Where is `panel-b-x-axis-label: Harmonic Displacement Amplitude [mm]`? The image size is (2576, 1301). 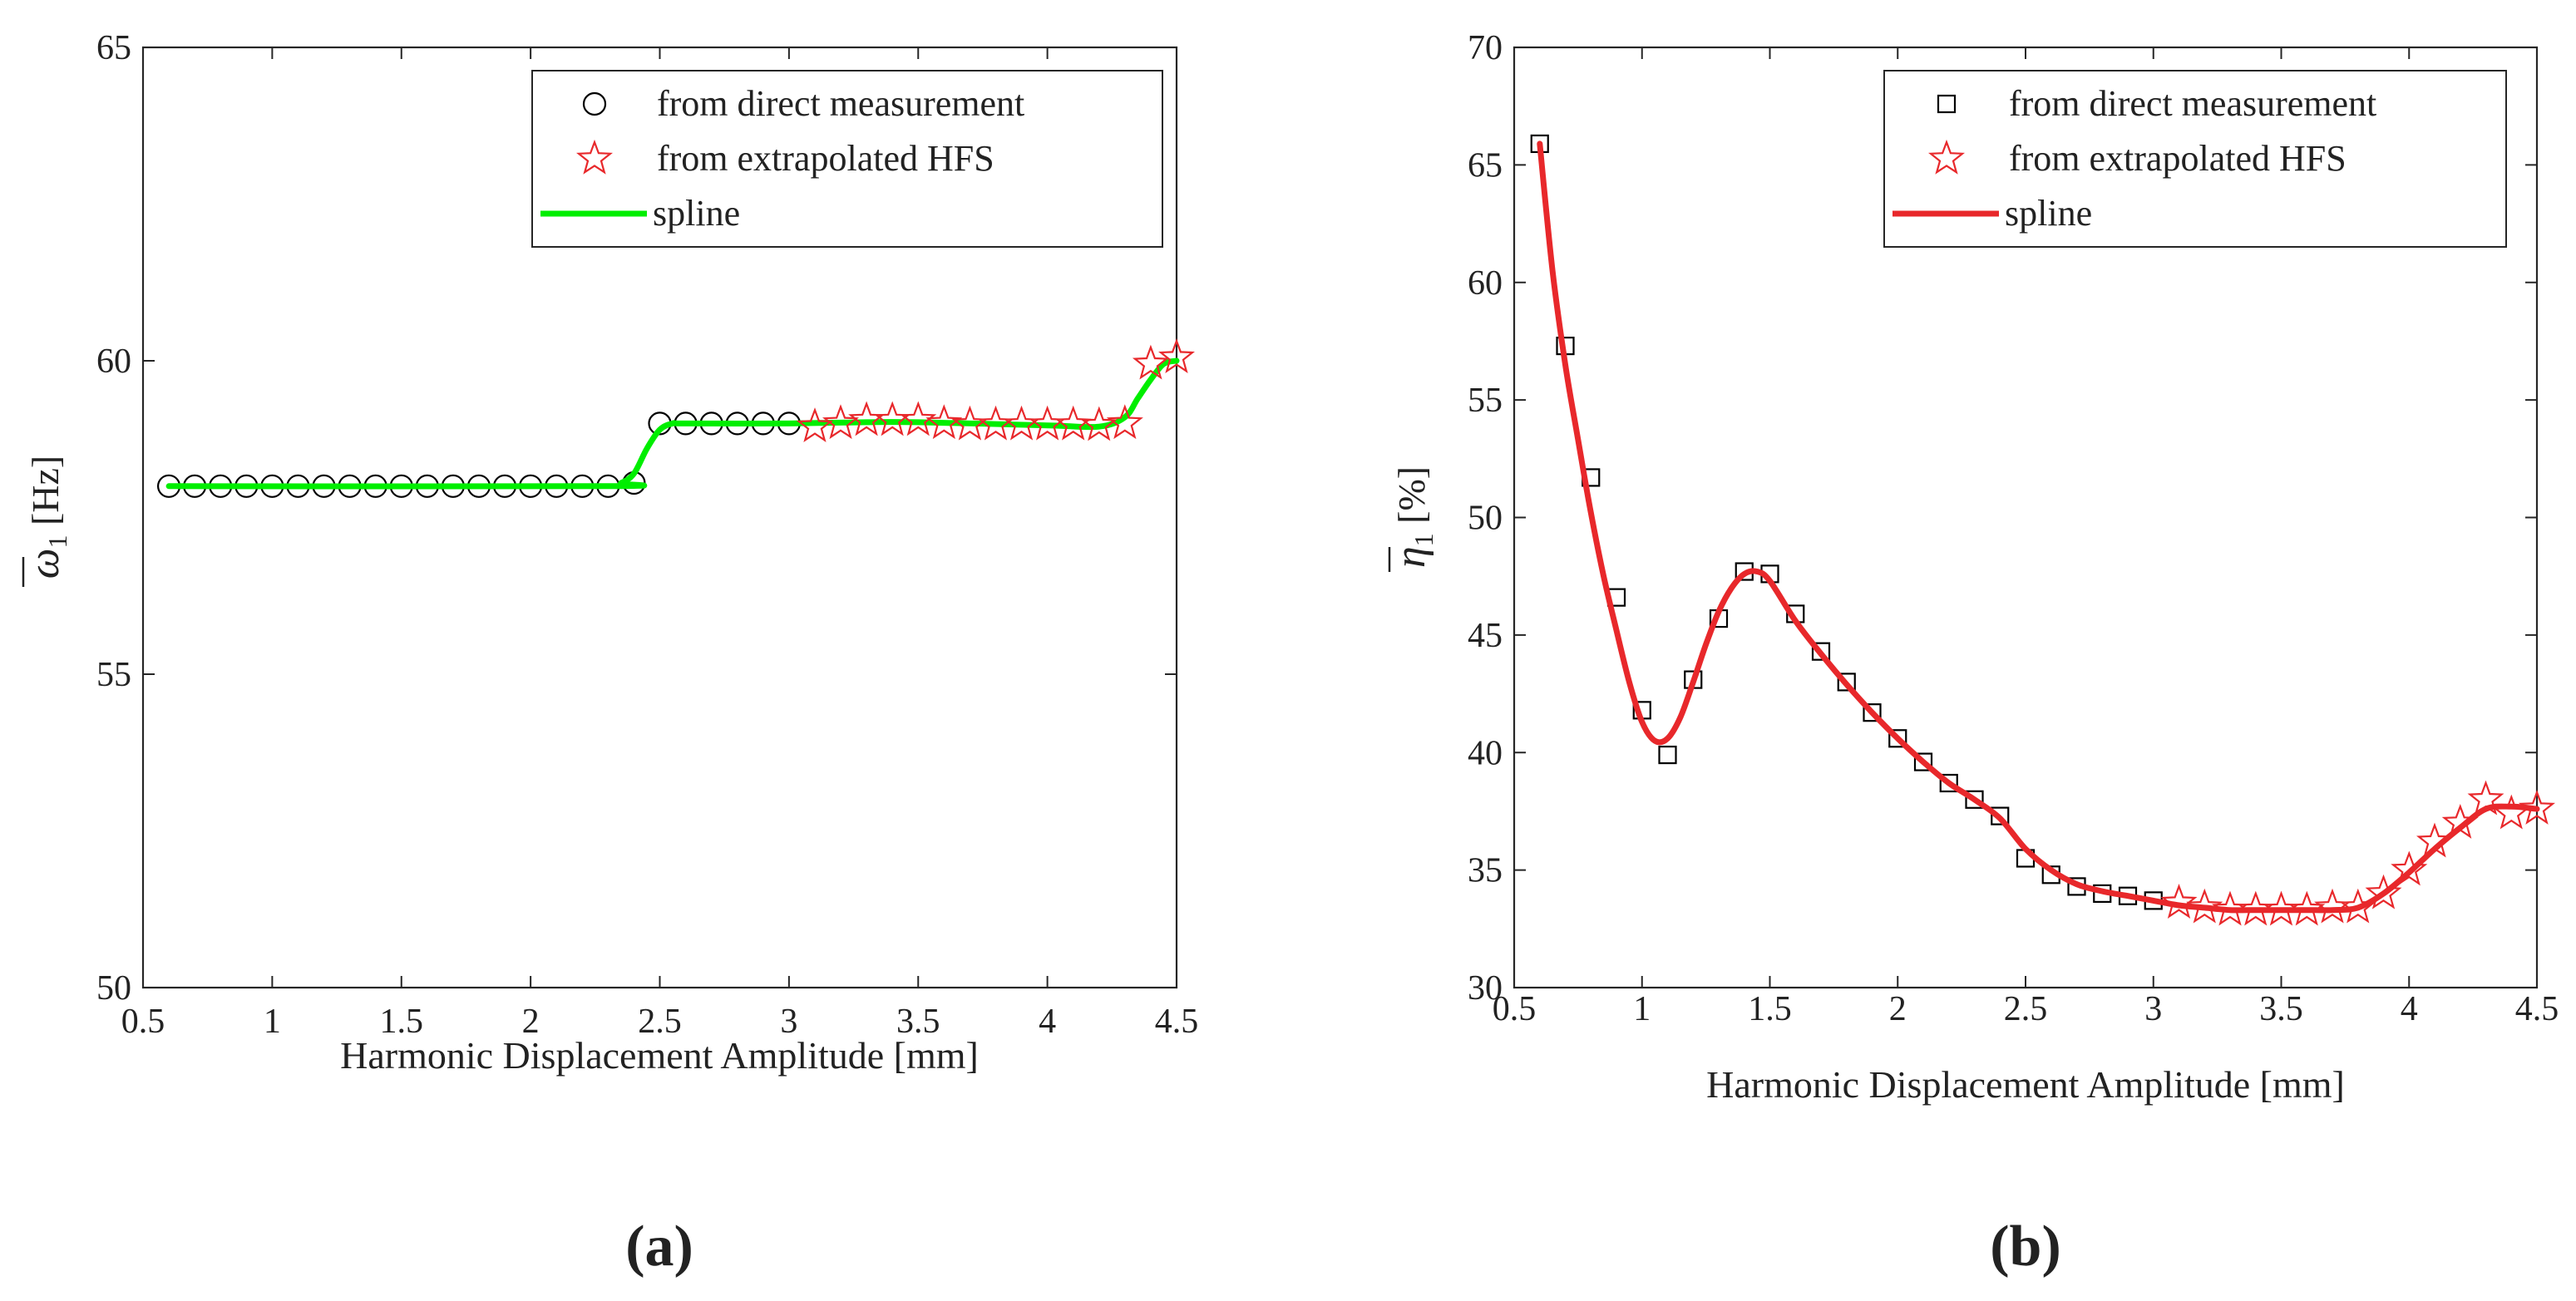
panel-b-x-axis-label: Harmonic Displacement Amplitude [mm] is located at coordinates (2025, 1084).